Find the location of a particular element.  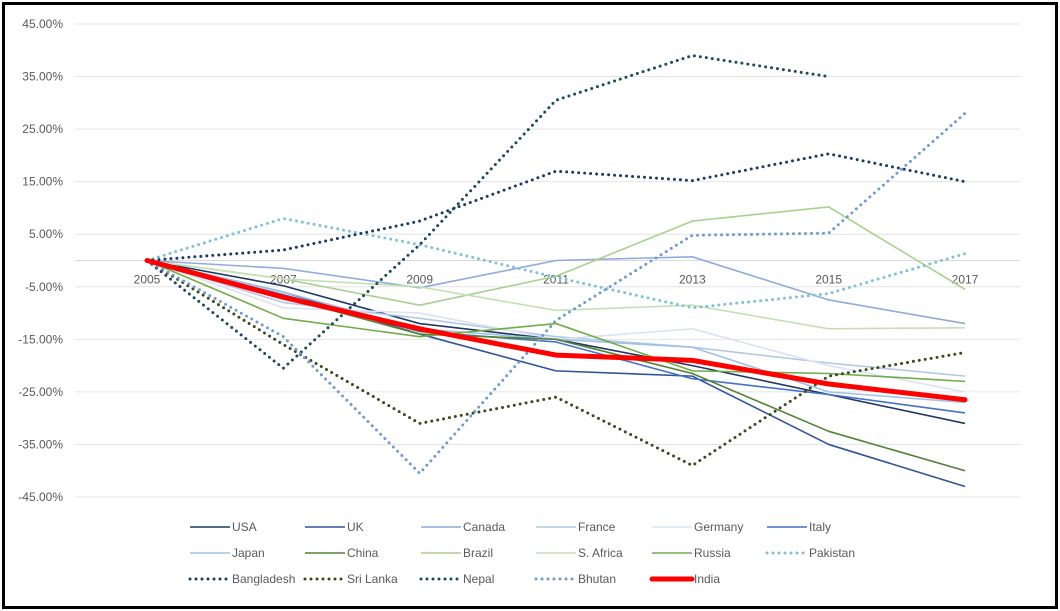

legend-label: Japan is located at coordinates (248, 553).